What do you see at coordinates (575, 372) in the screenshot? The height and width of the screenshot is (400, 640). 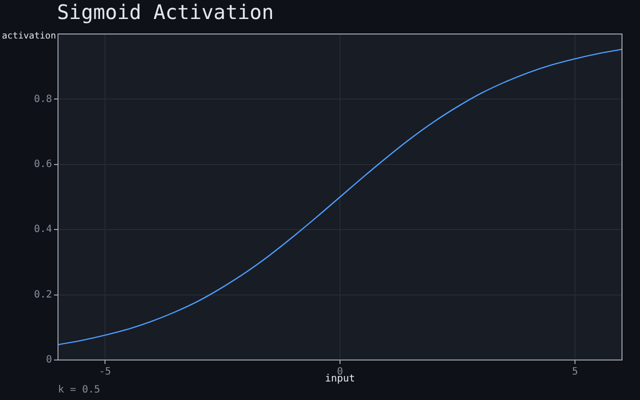 I see `x-tick-label: 5` at bounding box center [575, 372].